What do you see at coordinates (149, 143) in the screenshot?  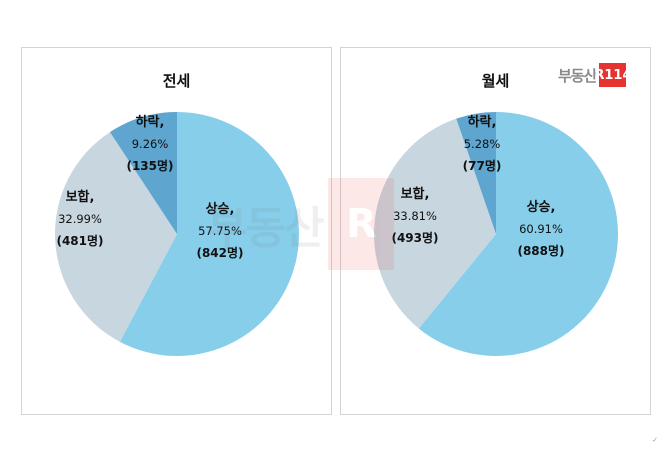 I see `slice-label-2: 하락, 9.26% (135명)` at bounding box center [149, 143].